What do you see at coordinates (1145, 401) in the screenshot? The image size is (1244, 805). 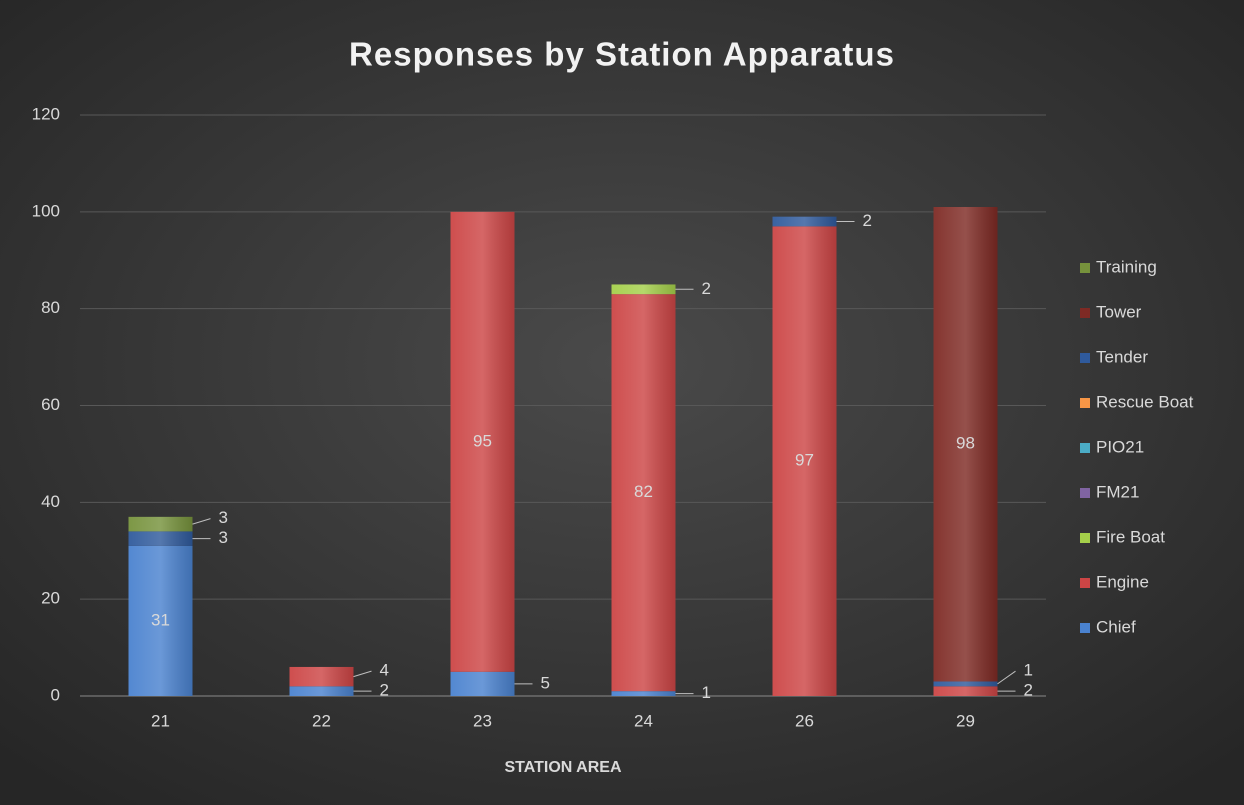 I see `legend-label: Rescue Boat` at bounding box center [1145, 401].